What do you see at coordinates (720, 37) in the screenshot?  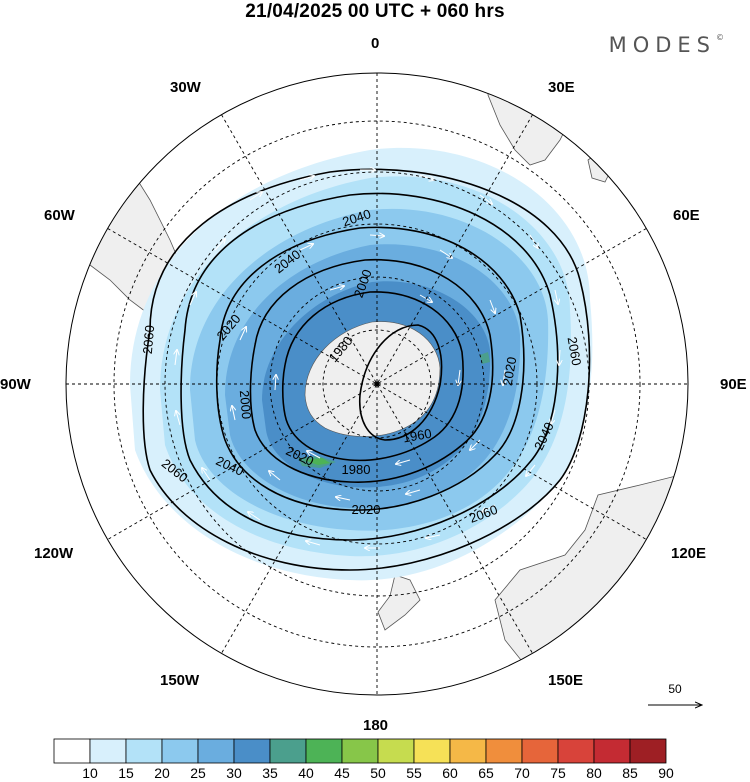 I see `brand-mark: ©` at bounding box center [720, 37].